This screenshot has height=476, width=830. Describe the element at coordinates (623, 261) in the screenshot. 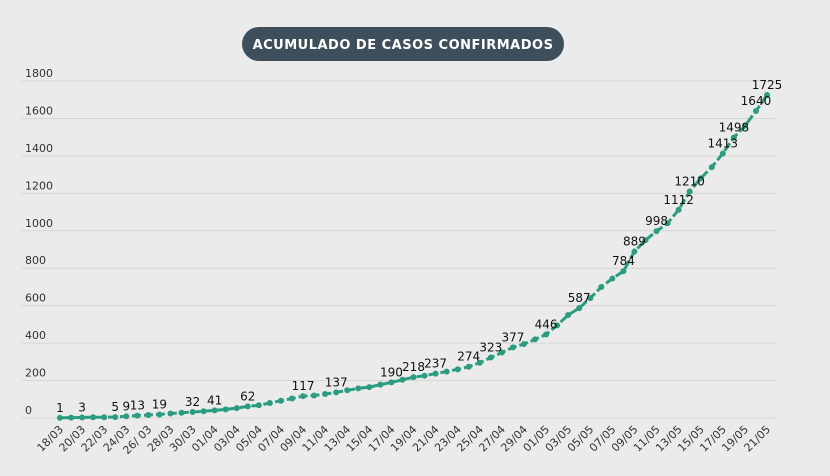

I see `data-label: 784` at that location.